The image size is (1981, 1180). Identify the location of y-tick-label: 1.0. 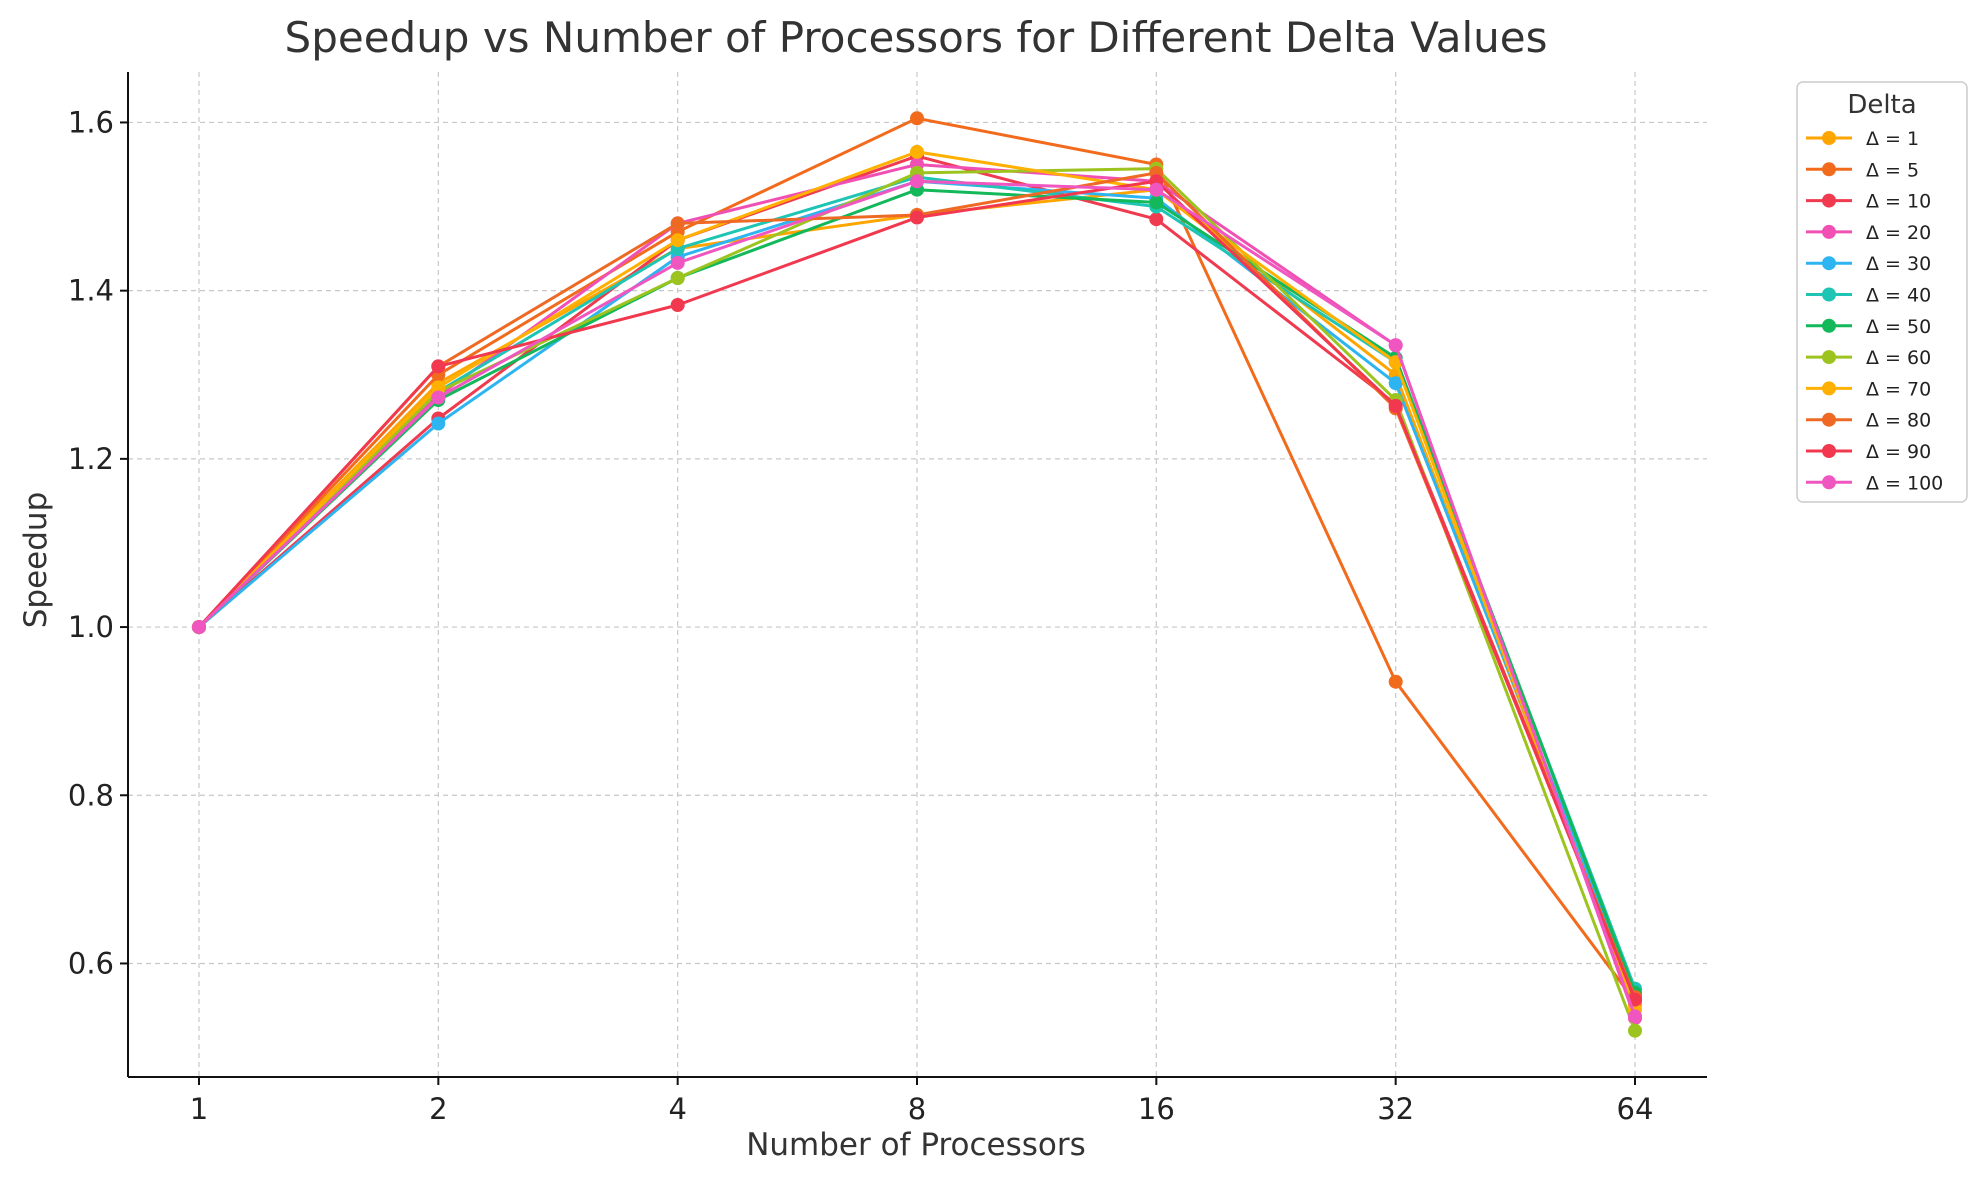
(91, 627).